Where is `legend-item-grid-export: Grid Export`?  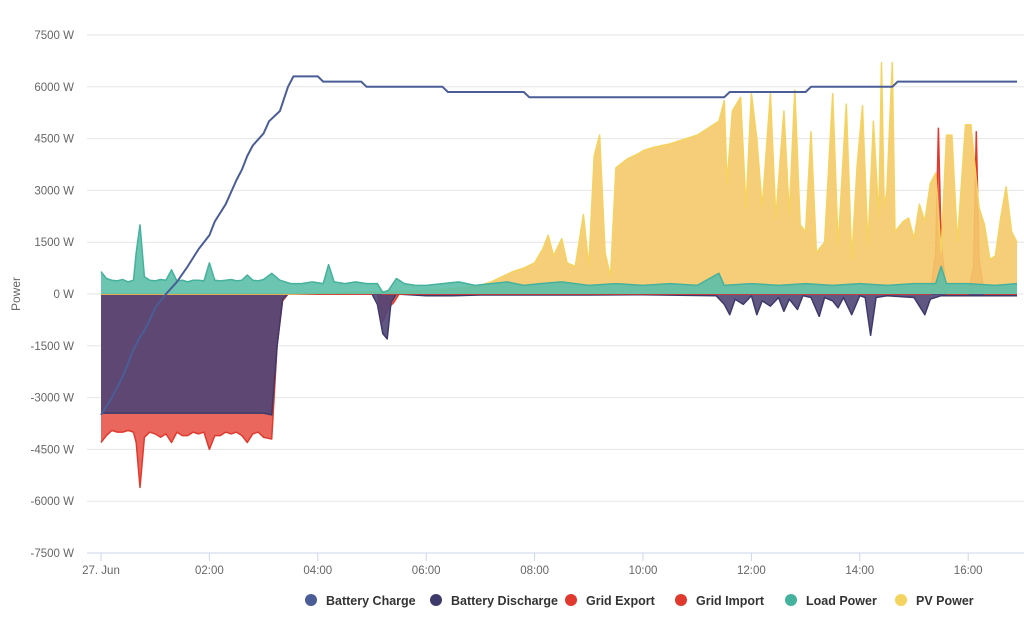
legend-item-grid-export: Grid Export is located at coordinates (610, 601).